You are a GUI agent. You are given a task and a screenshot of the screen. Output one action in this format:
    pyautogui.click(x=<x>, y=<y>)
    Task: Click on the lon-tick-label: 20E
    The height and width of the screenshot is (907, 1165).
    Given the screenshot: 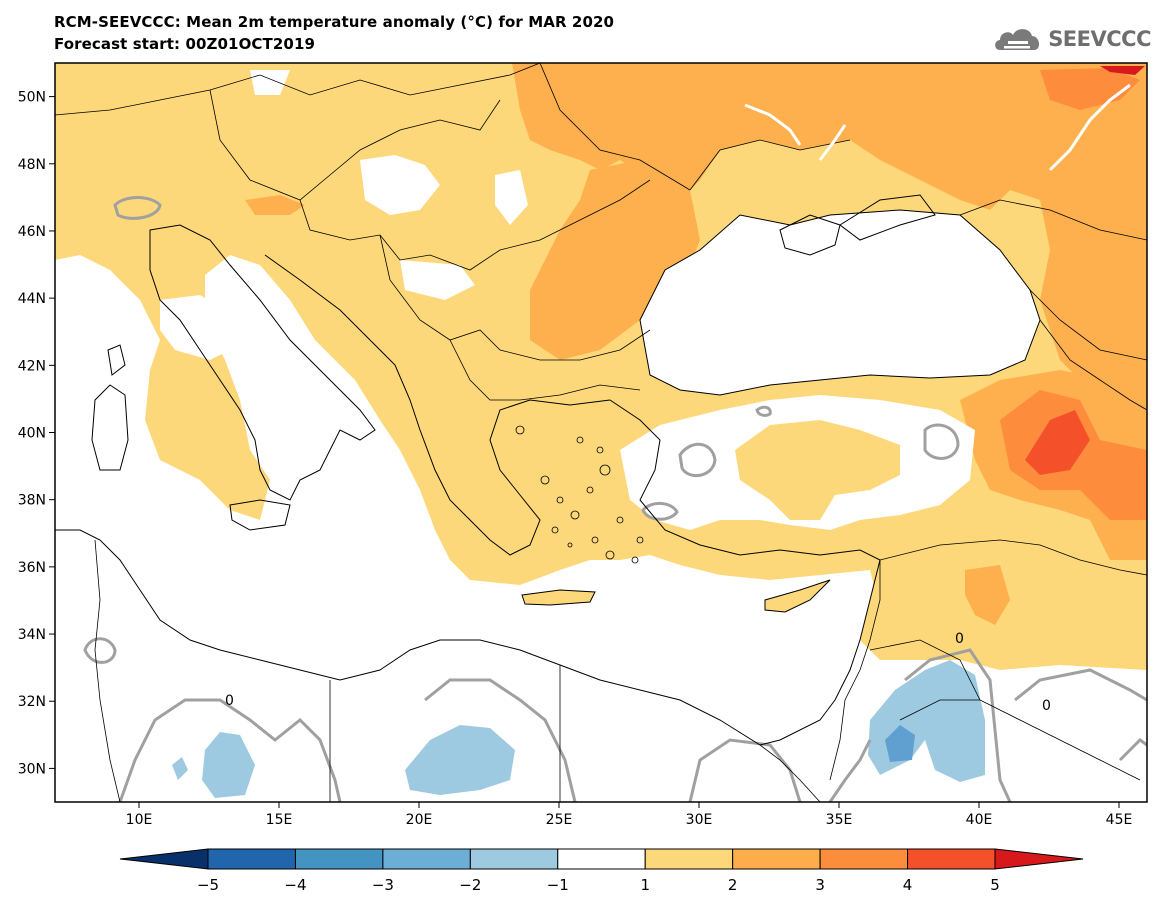 What is the action you would take?
    pyautogui.click(x=419, y=820)
    